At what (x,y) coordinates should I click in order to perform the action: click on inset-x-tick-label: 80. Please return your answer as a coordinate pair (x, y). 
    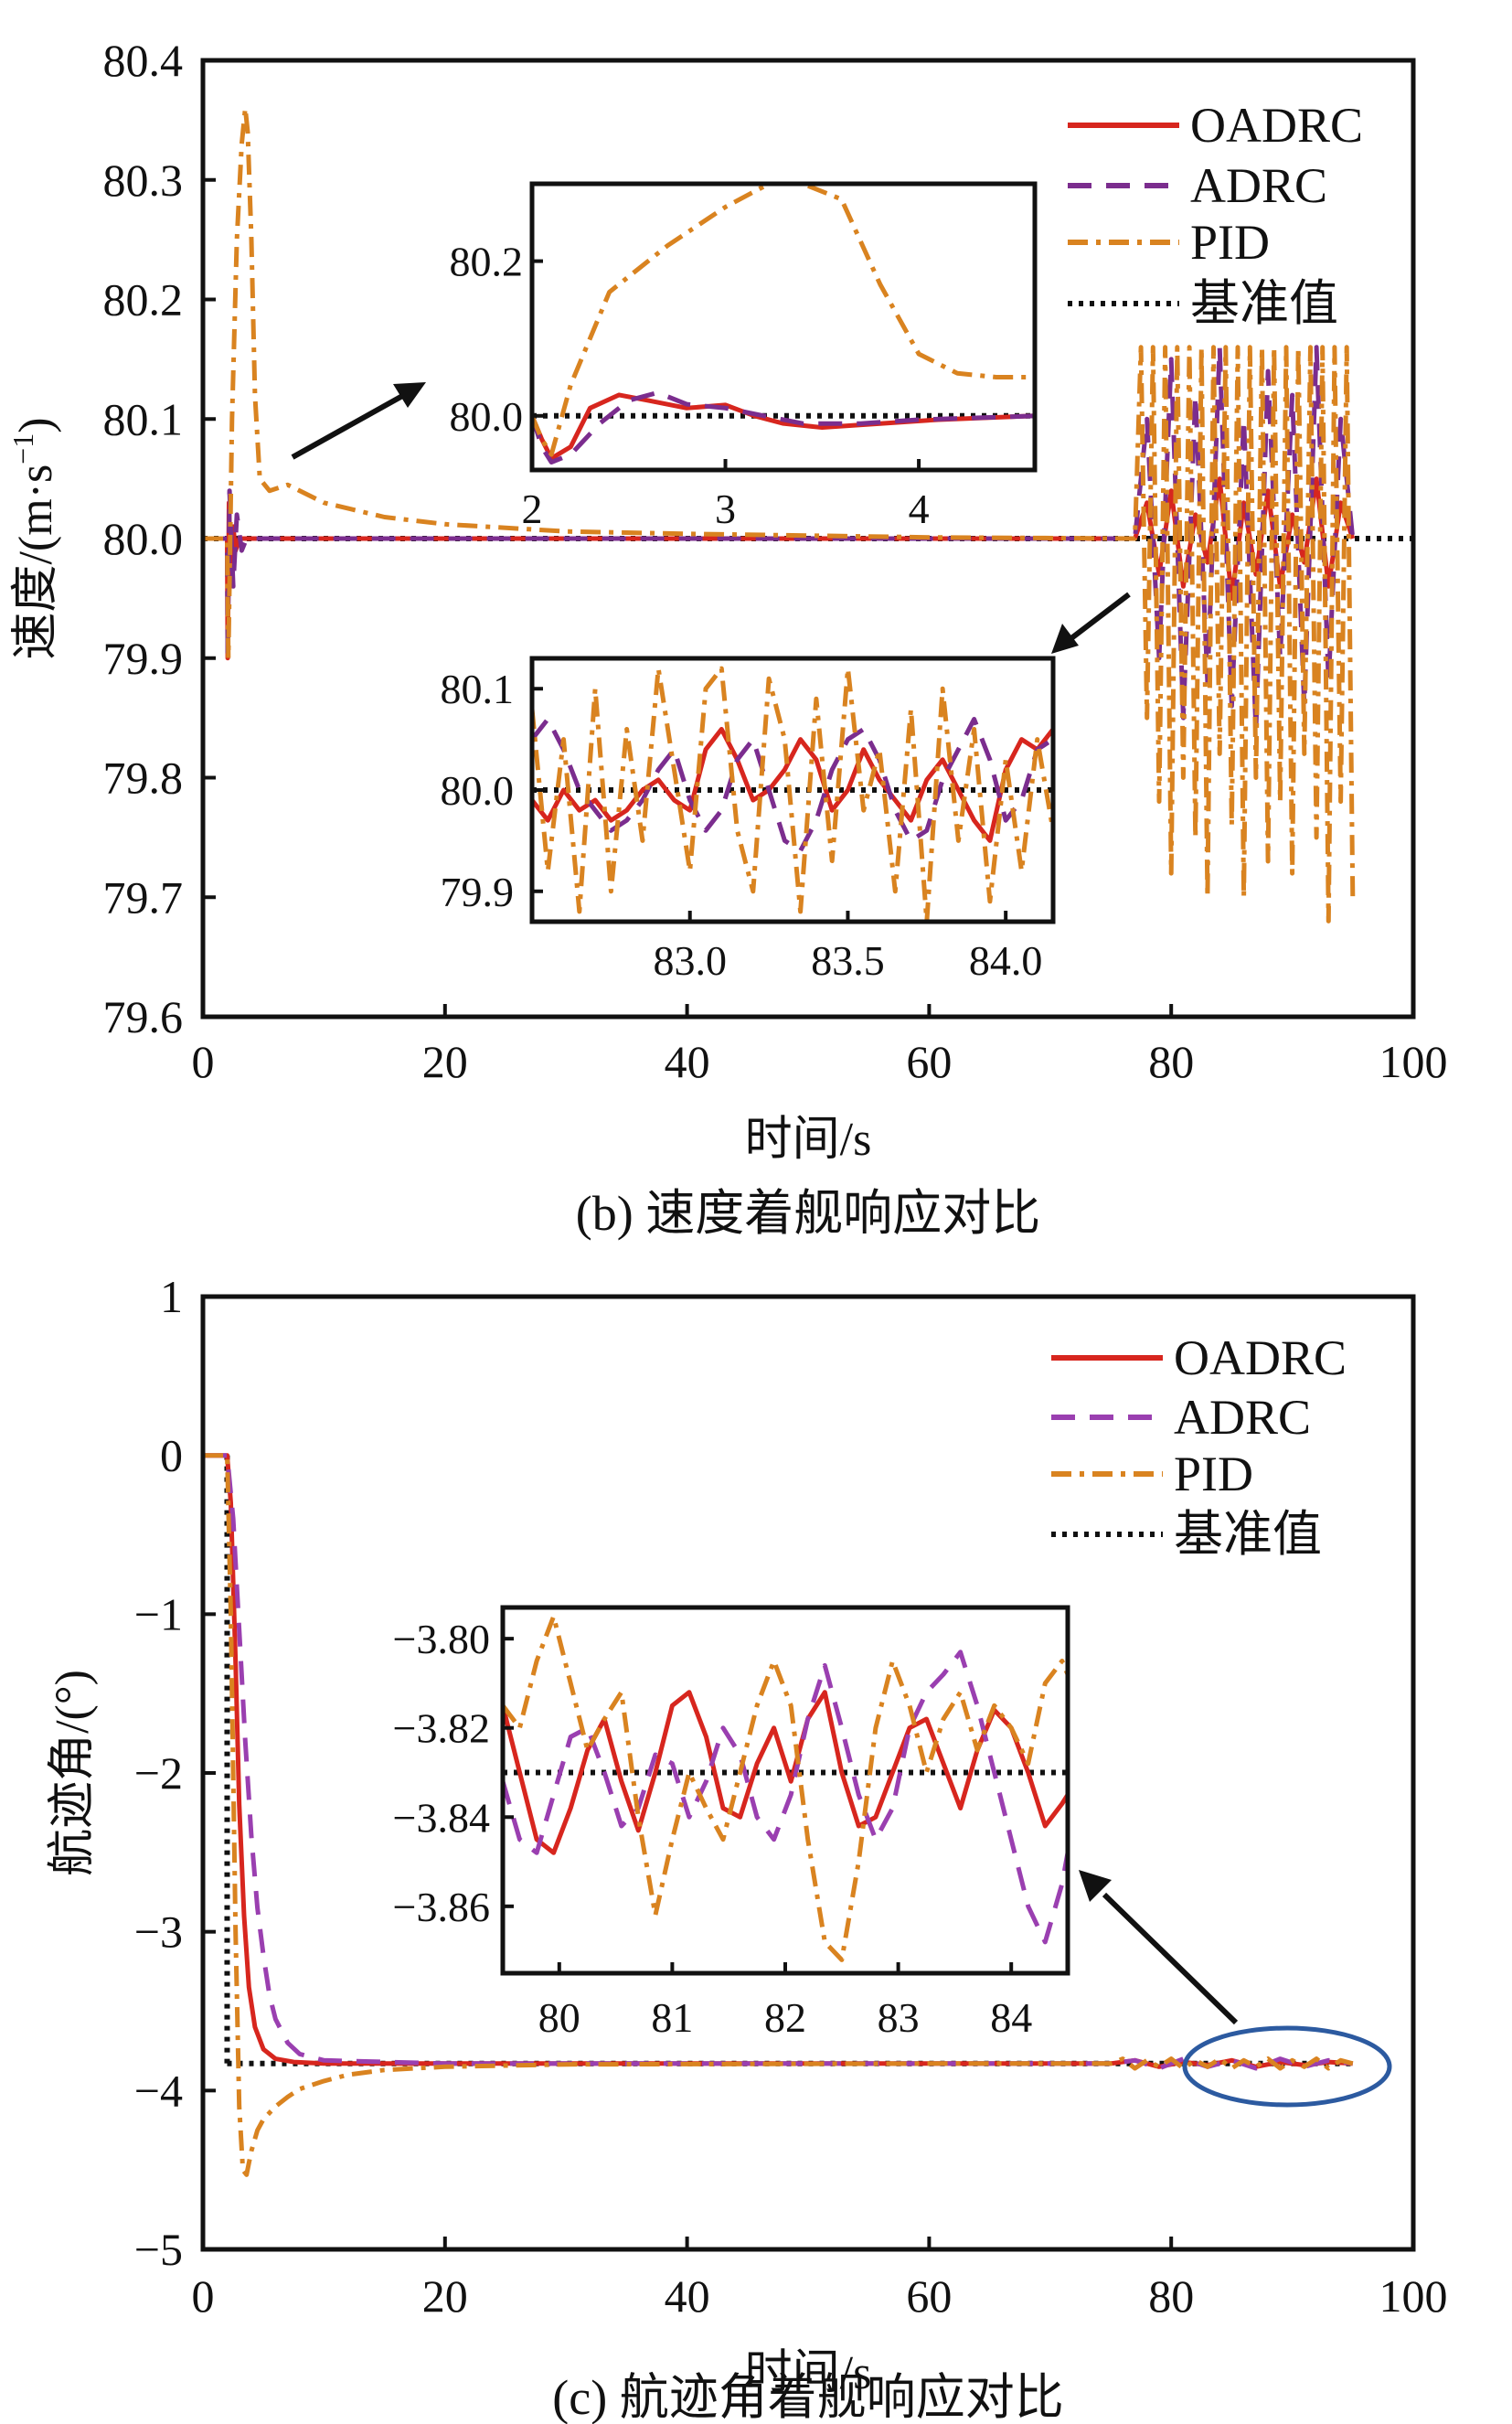
    Looking at the image, I should click on (559, 2017).